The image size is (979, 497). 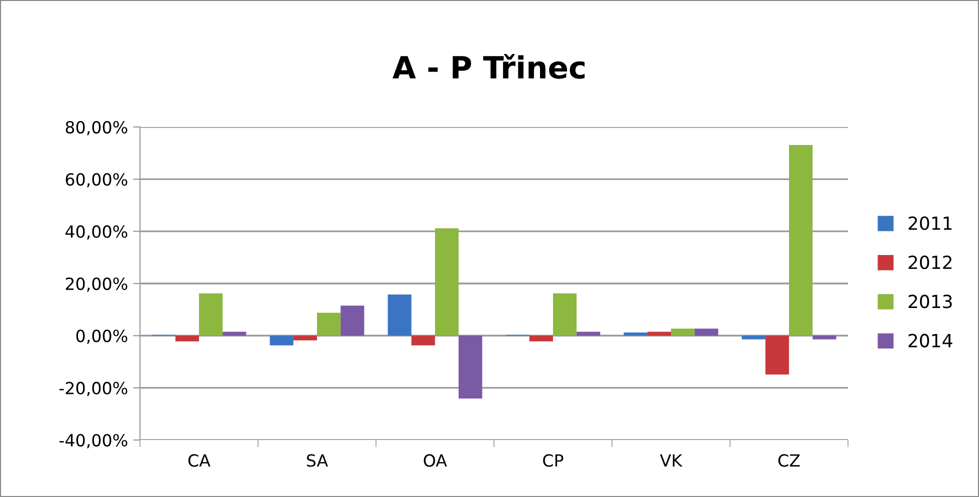 I want to click on x-tick-label: CP, so click(x=553, y=460).